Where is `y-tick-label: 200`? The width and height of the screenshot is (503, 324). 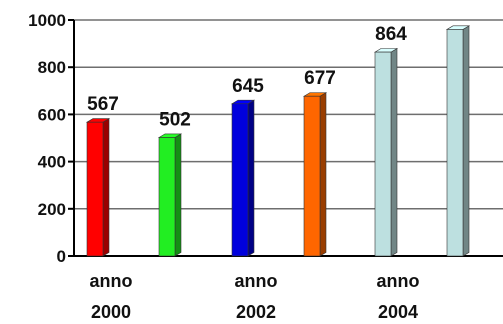 y-tick-label: 200 is located at coordinates (52, 209).